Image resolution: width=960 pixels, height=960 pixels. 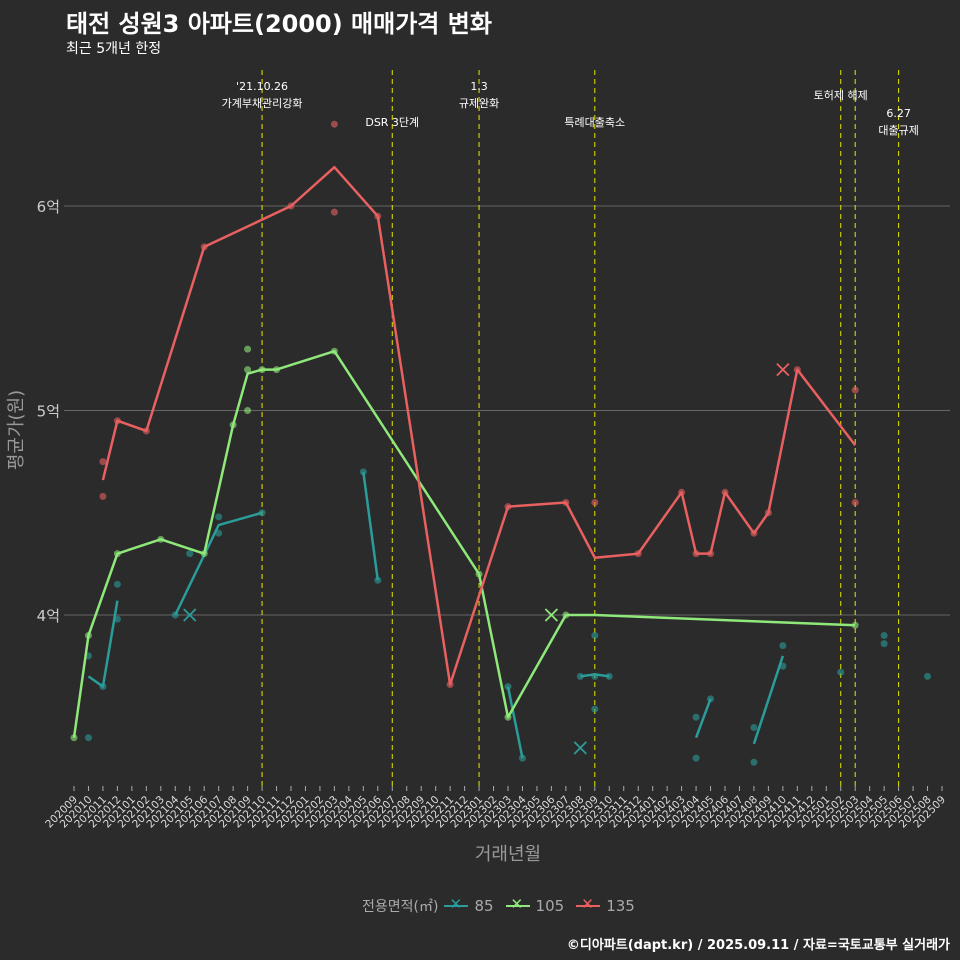 What do you see at coordinates (48, 616) in the screenshot?
I see `y-tick-label: 4억` at bounding box center [48, 616].